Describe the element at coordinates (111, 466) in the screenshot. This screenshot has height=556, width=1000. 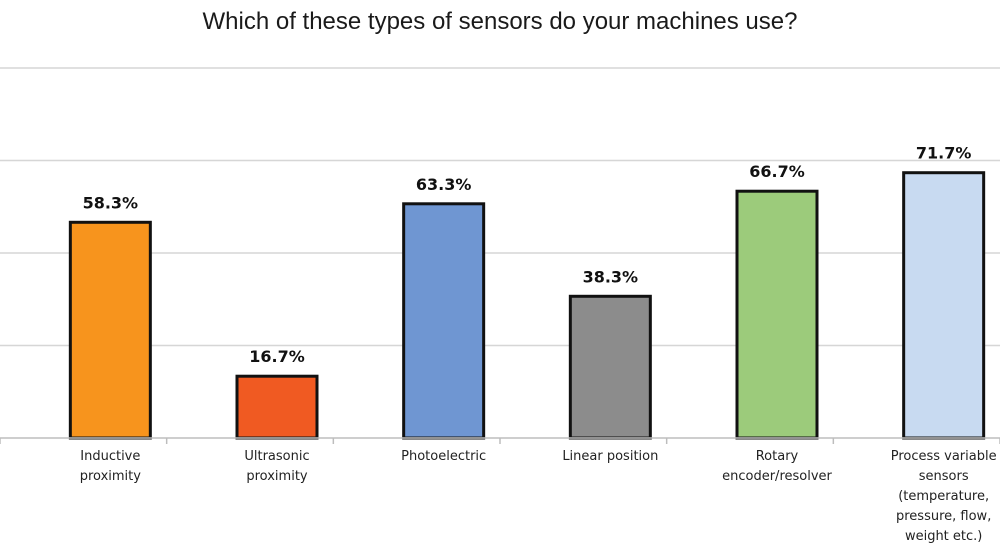
I see `category-label: Inductive proximity` at that location.